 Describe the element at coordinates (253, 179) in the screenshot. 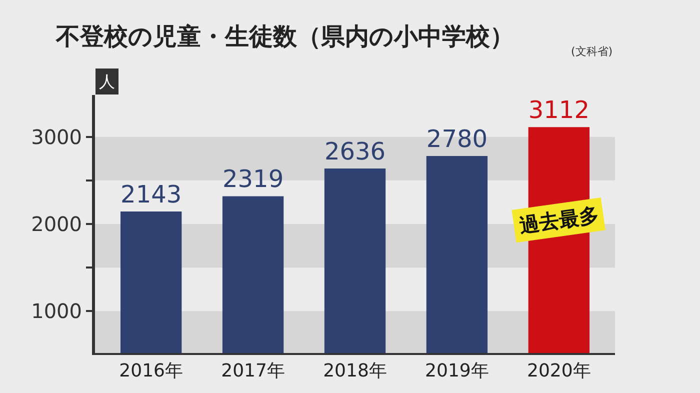

I see `data-label: 2319` at that location.